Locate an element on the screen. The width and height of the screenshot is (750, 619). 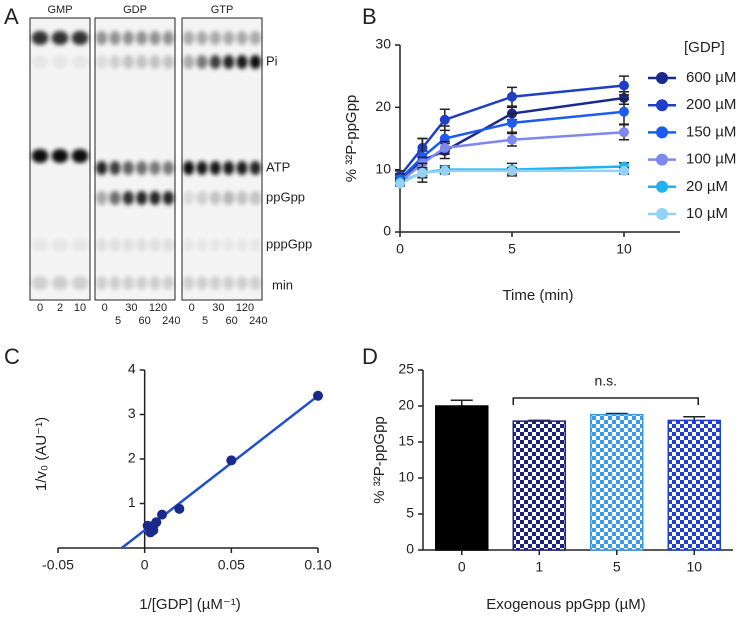
gel-band-label: pppGpp is located at coordinates (289, 243).